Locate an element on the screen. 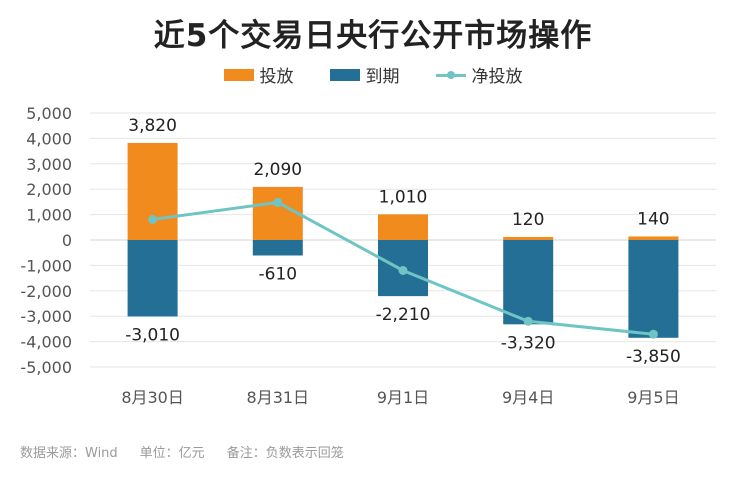  legend-swatch-injection is located at coordinates (238, 74).